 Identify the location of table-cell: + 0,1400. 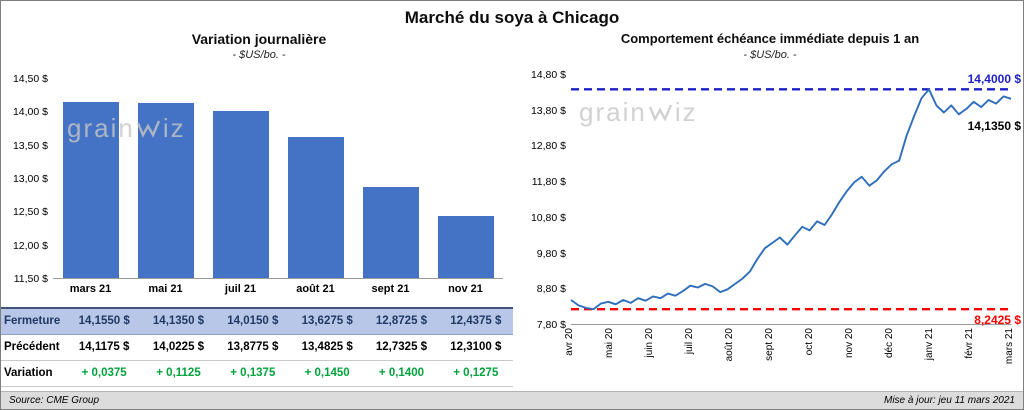
(401, 373).